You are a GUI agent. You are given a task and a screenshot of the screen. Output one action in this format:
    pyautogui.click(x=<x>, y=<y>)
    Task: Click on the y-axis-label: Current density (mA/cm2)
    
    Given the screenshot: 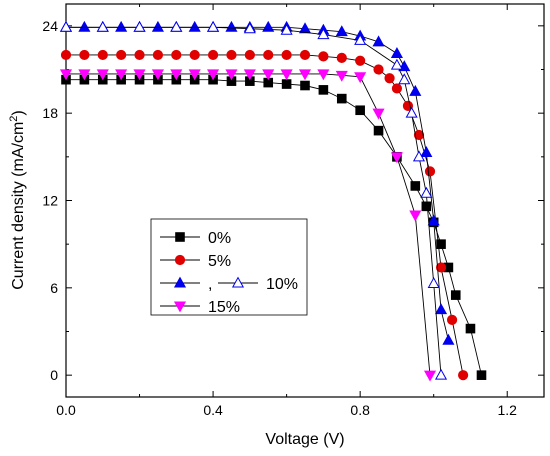 What is the action you would take?
    pyautogui.click(x=17, y=200)
    